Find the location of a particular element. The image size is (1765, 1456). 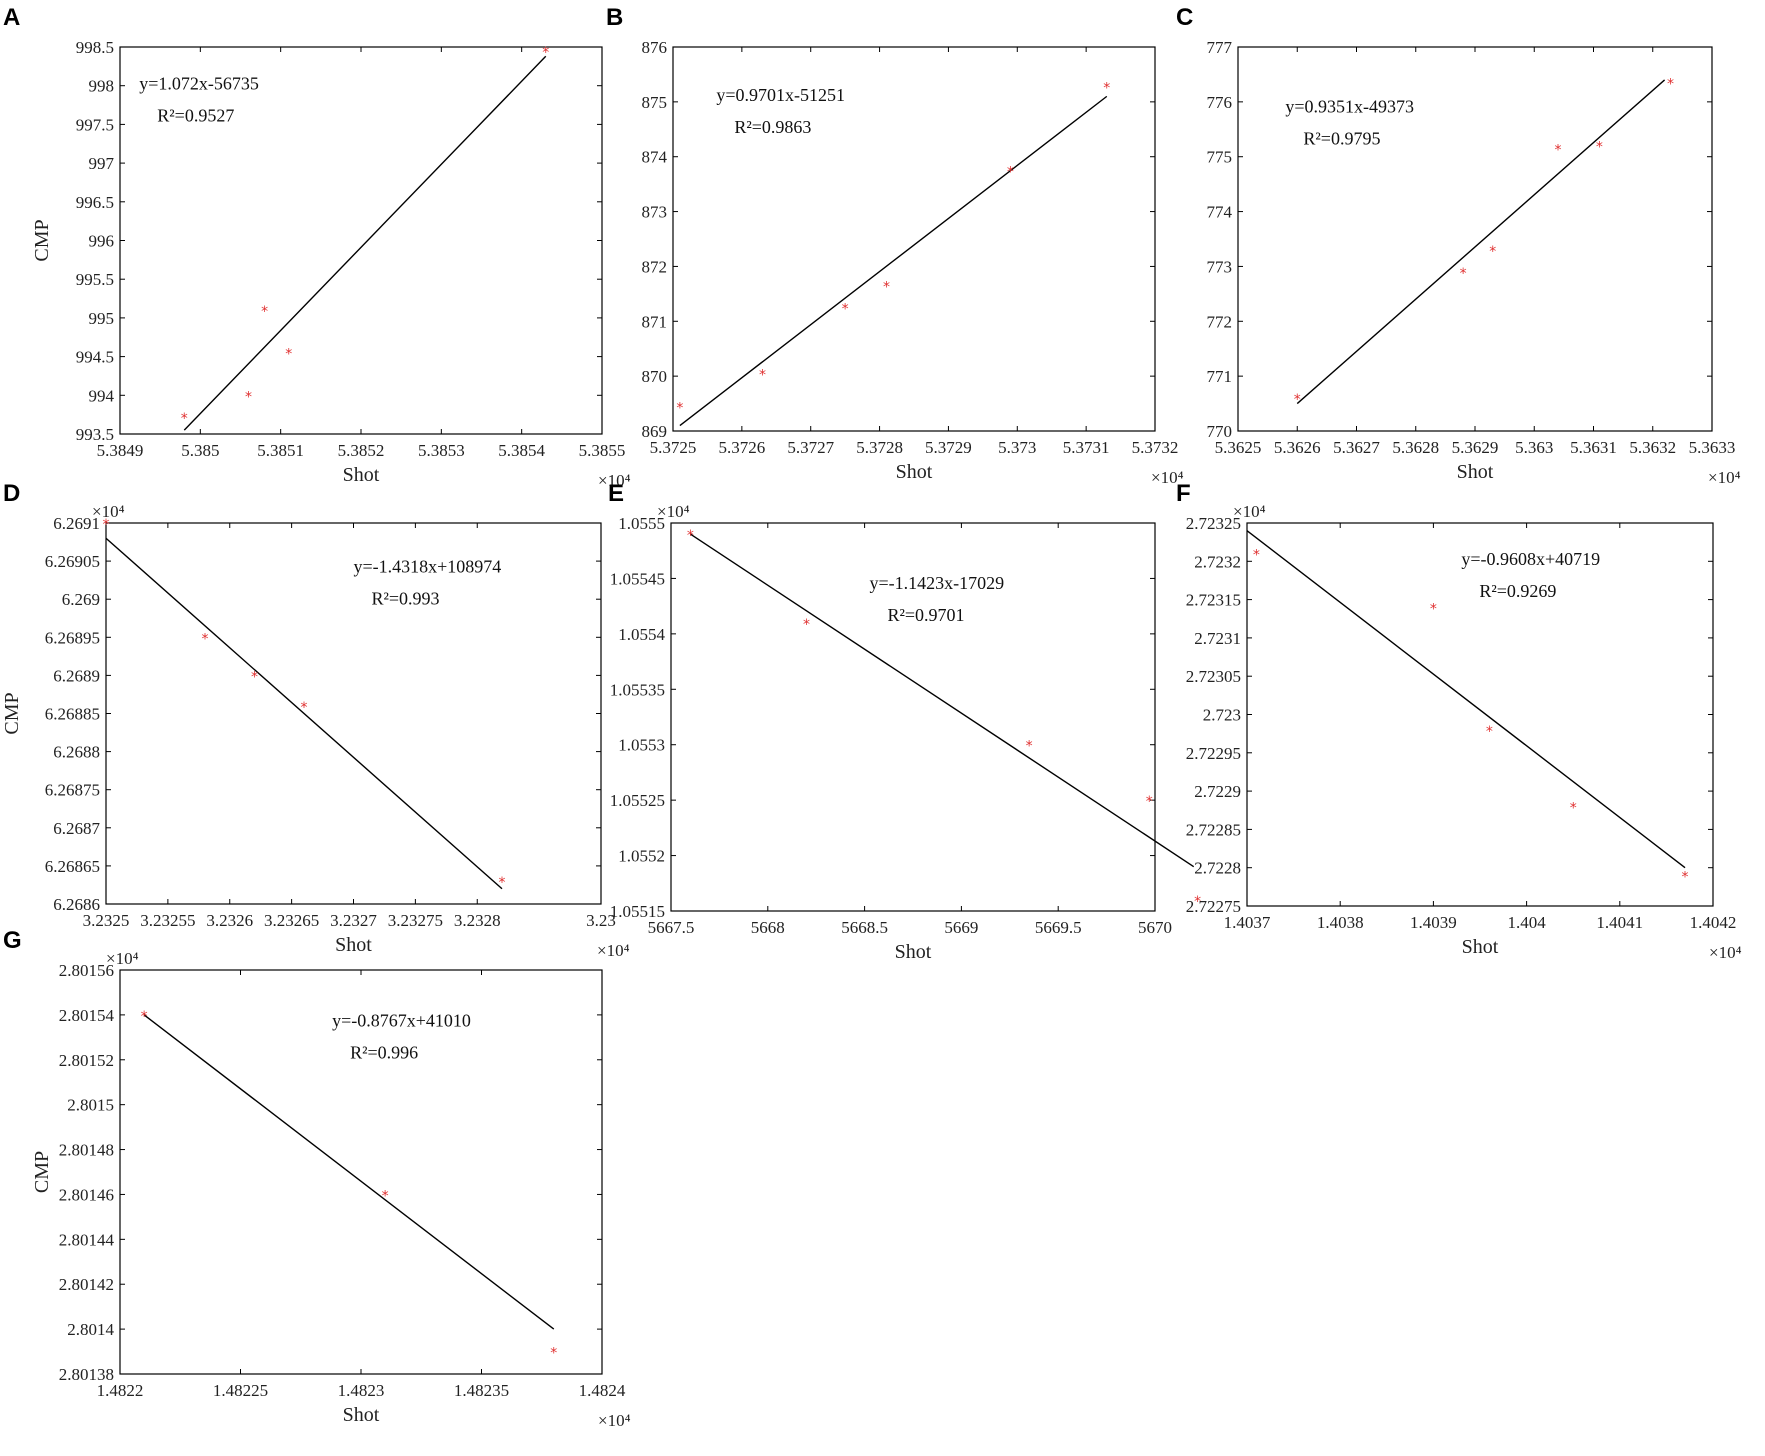

data-point-c-3: * is located at coordinates (1557, 150).